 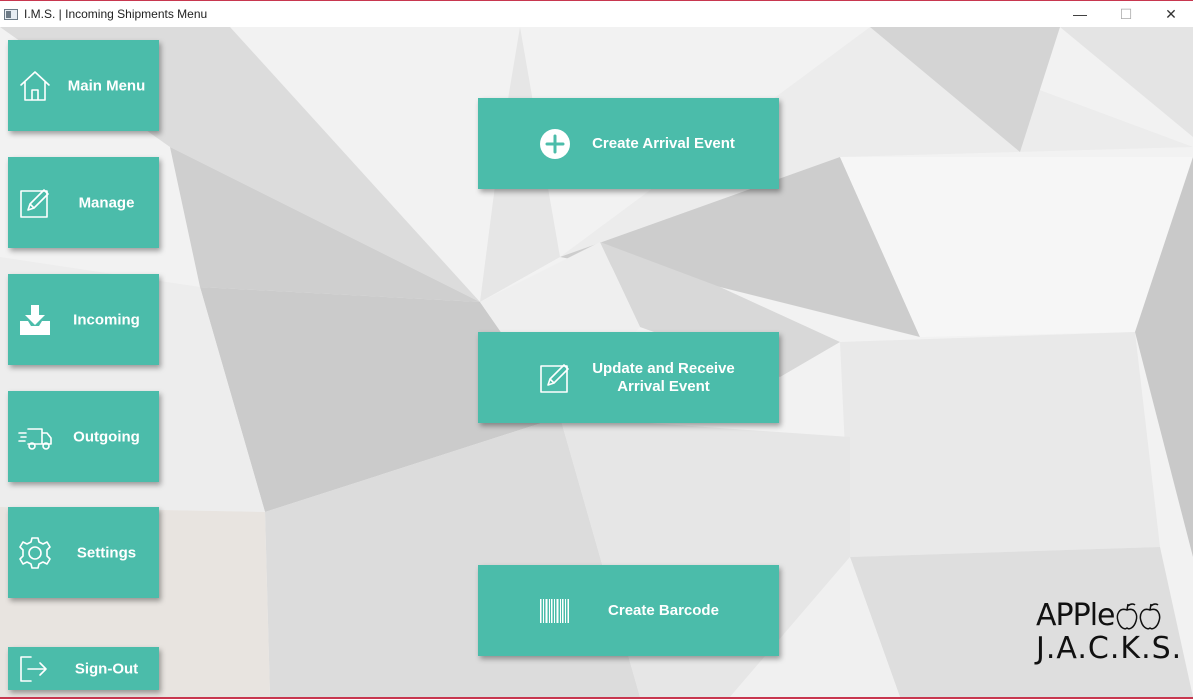 What do you see at coordinates (106, 319) in the screenshot?
I see `sidebar-item-label: Incoming` at bounding box center [106, 319].